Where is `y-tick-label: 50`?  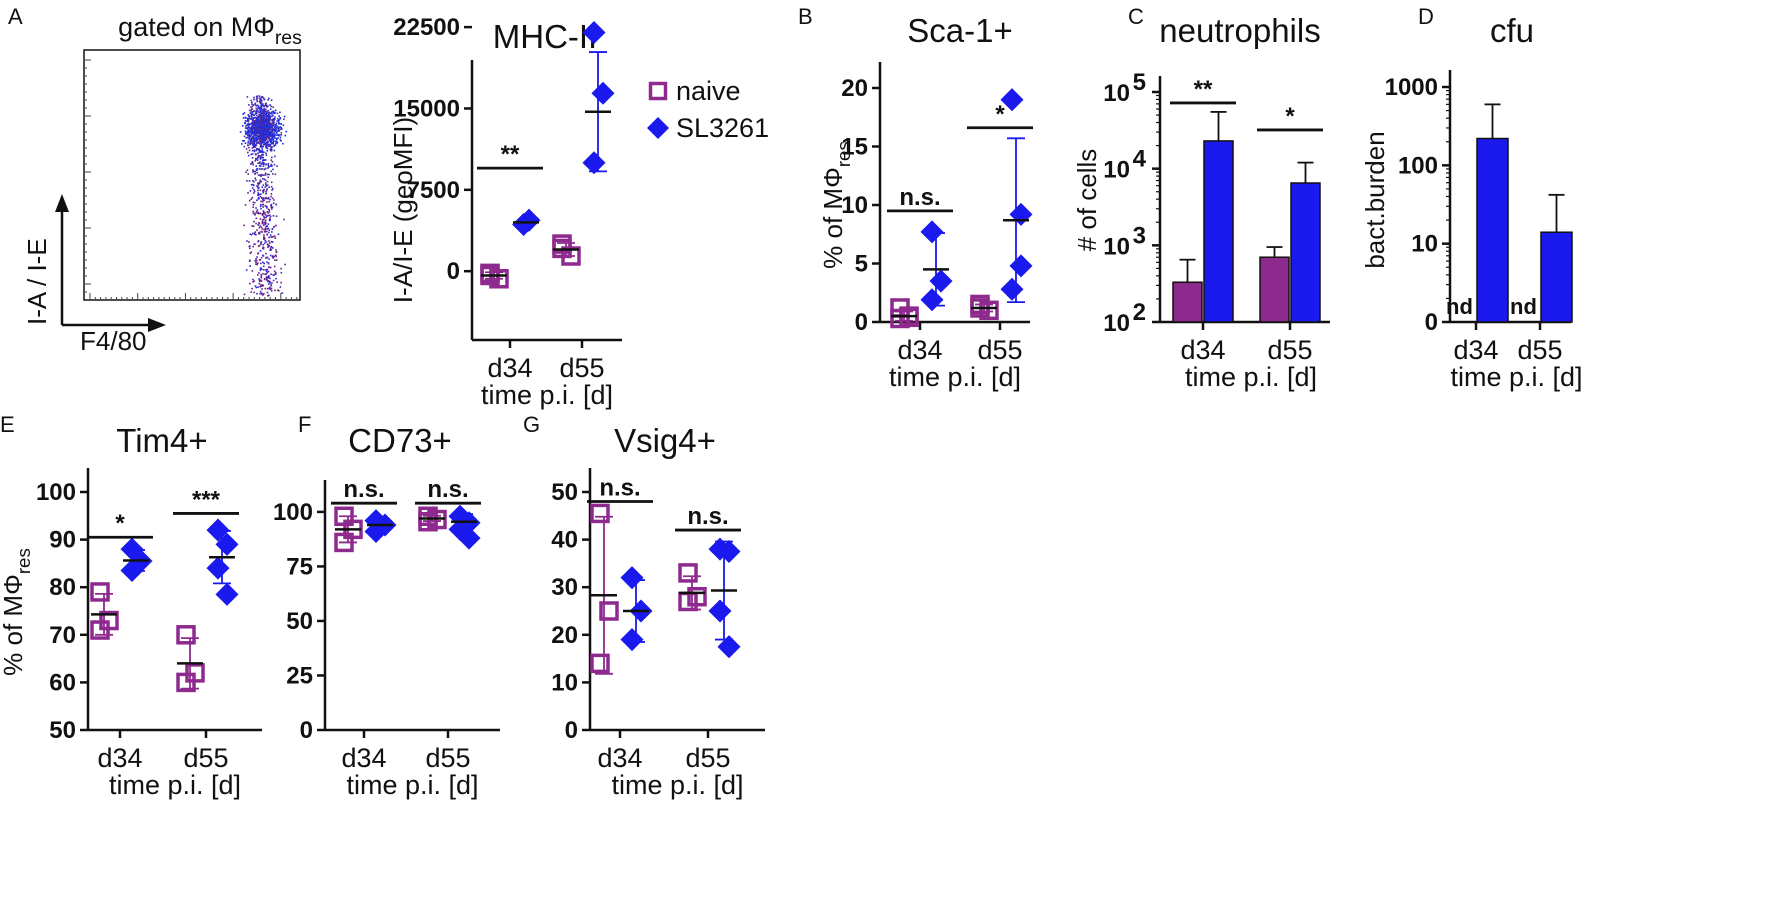
y-tick-label: 50 is located at coordinates (299, 621).